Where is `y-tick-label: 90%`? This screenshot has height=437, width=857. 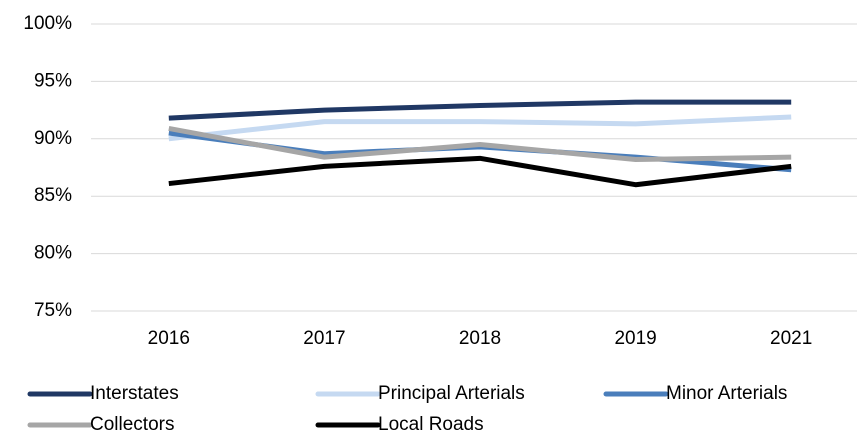
y-tick-label: 90% is located at coordinates (53, 138).